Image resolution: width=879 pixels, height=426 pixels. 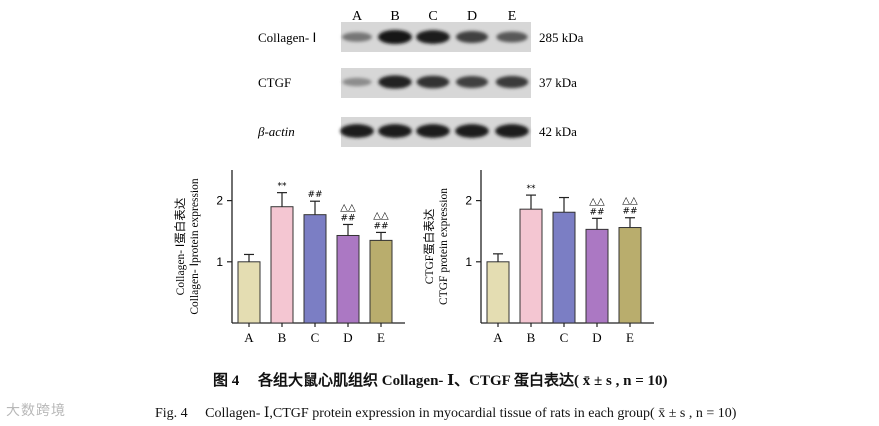 I want to click on blot-kda-label: 42 kDa, so click(x=558, y=131).